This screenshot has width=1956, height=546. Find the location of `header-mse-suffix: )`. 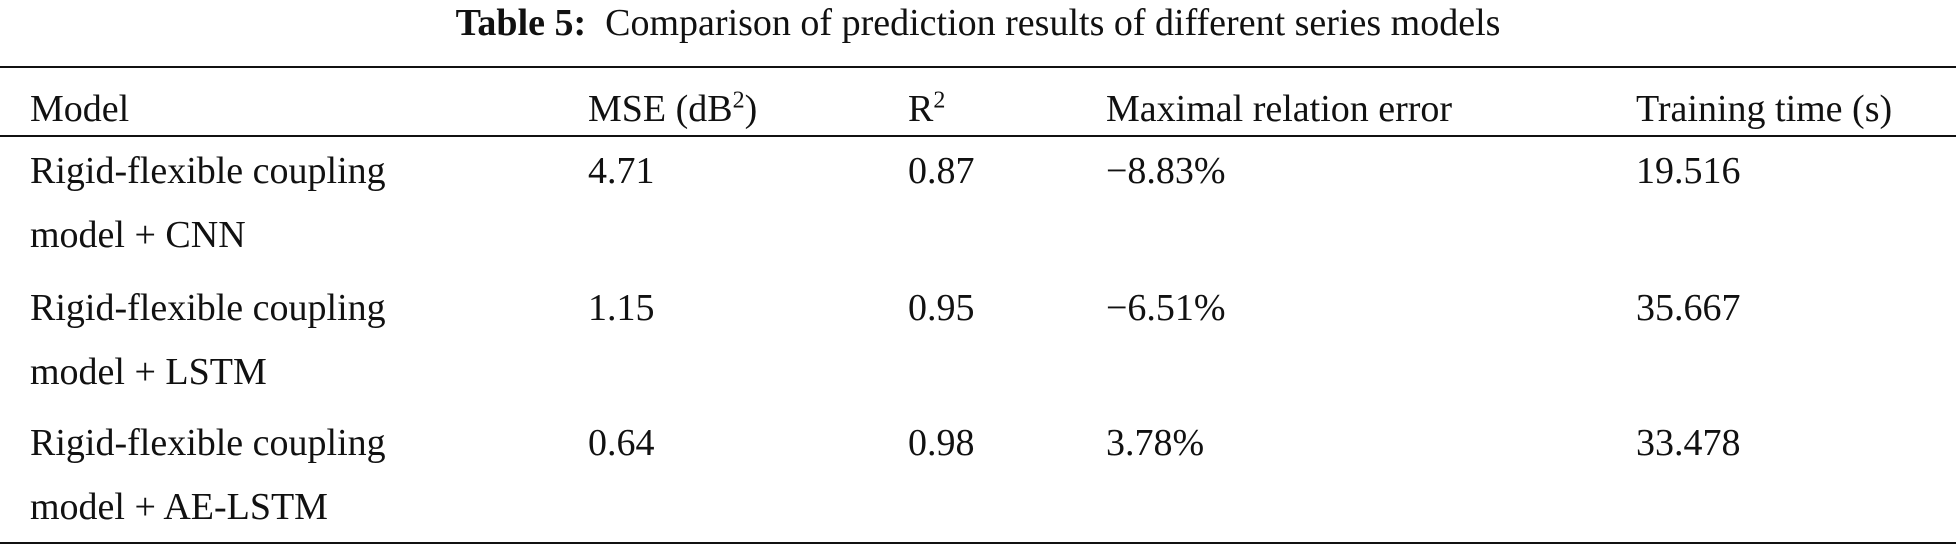

header-mse-suffix: ) is located at coordinates (751, 109).